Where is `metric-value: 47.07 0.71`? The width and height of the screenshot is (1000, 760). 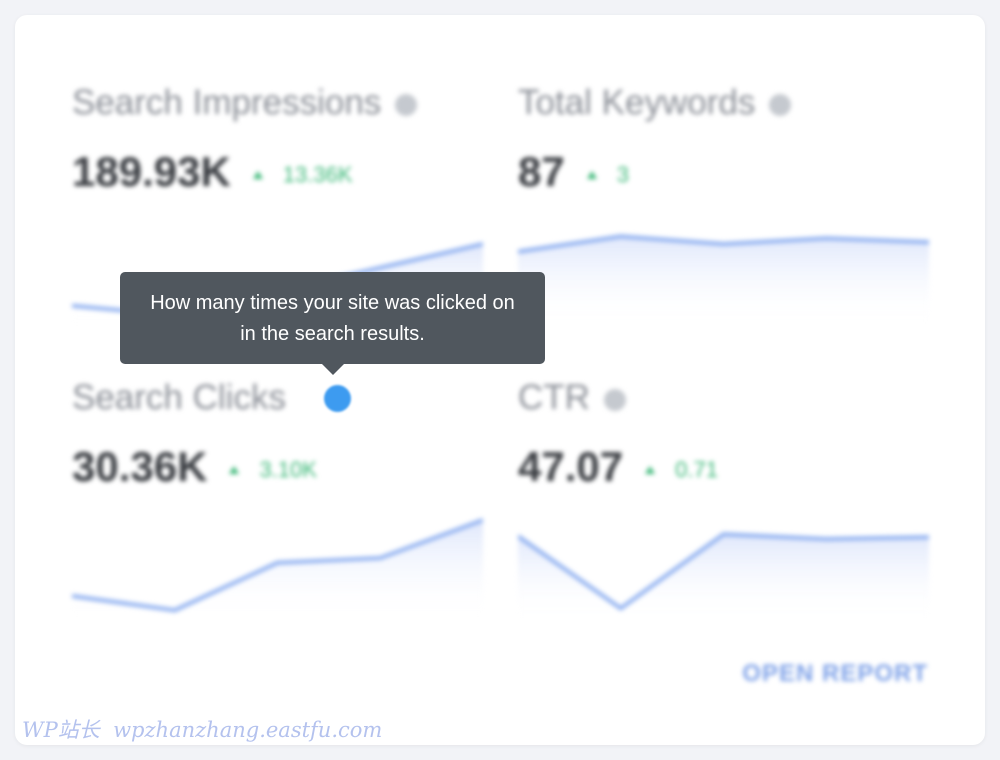 metric-value: 47.07 0.71 is located at coordinates (618, 468).